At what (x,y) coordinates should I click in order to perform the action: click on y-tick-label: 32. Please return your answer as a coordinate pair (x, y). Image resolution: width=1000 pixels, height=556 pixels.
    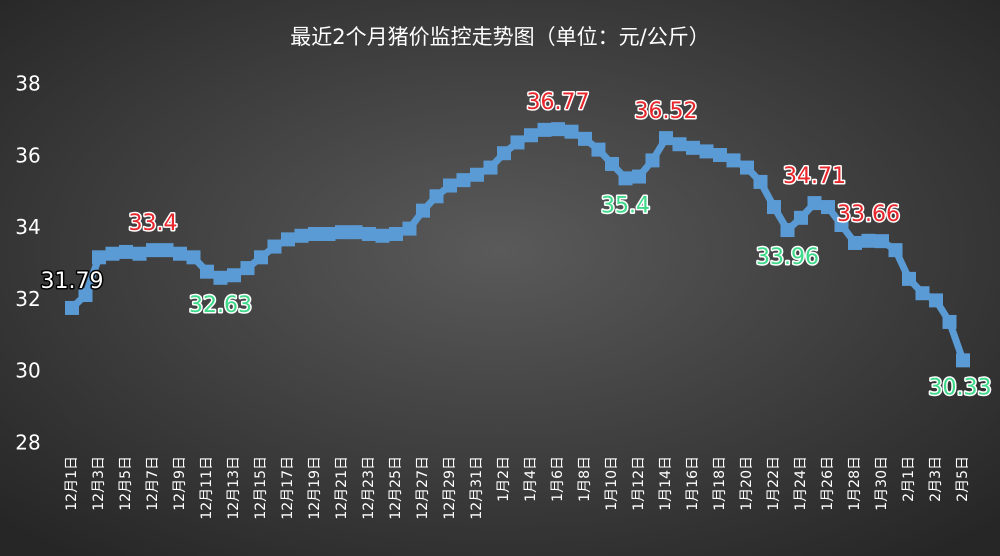
    Looking at the image, I should click on (27, 299).